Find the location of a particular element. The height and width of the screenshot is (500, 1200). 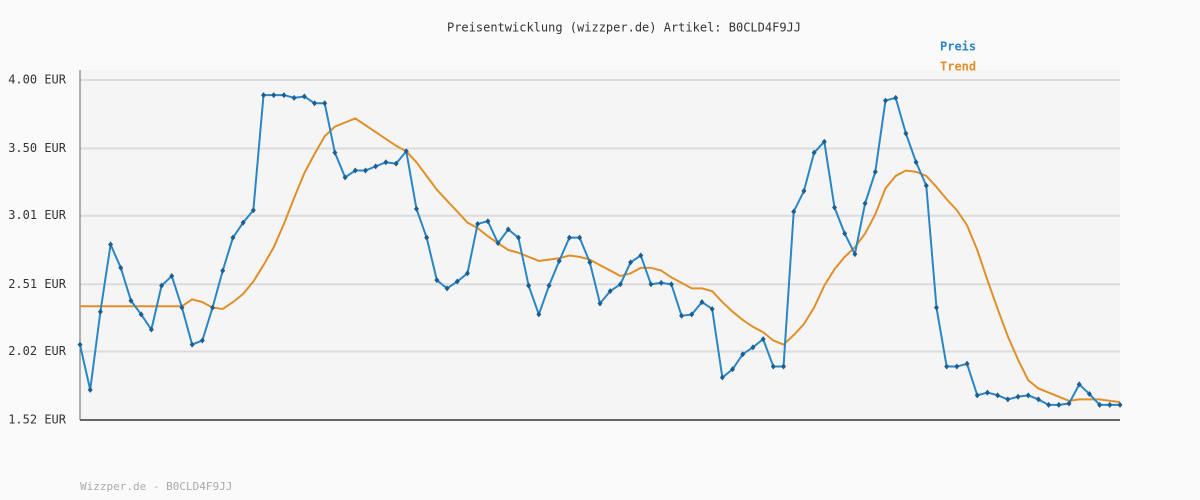

y-tick-label: 3.01 EUR is located at coordinates (37, 215).